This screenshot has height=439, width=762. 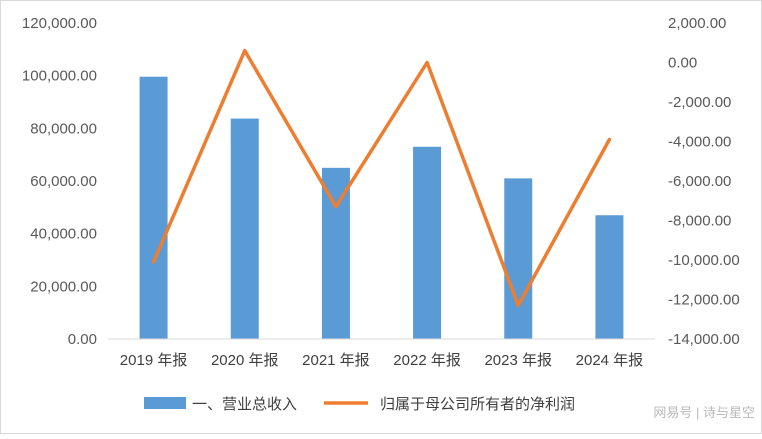 What do you see at coordinates (427, 360) in the screenshot?
I see `x-tick-label-4: 2022 年报` at bounding box center [427, 360].